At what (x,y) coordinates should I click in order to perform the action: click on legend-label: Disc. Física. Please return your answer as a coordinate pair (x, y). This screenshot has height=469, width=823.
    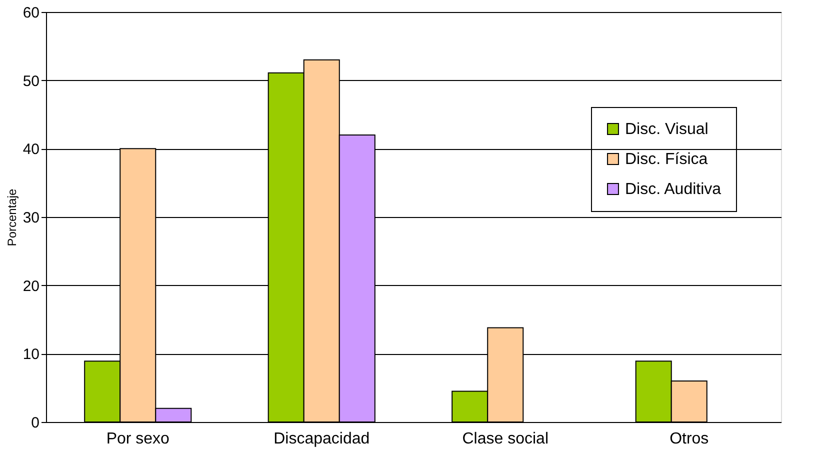
    Looking at the image, I should click on (666, 159).